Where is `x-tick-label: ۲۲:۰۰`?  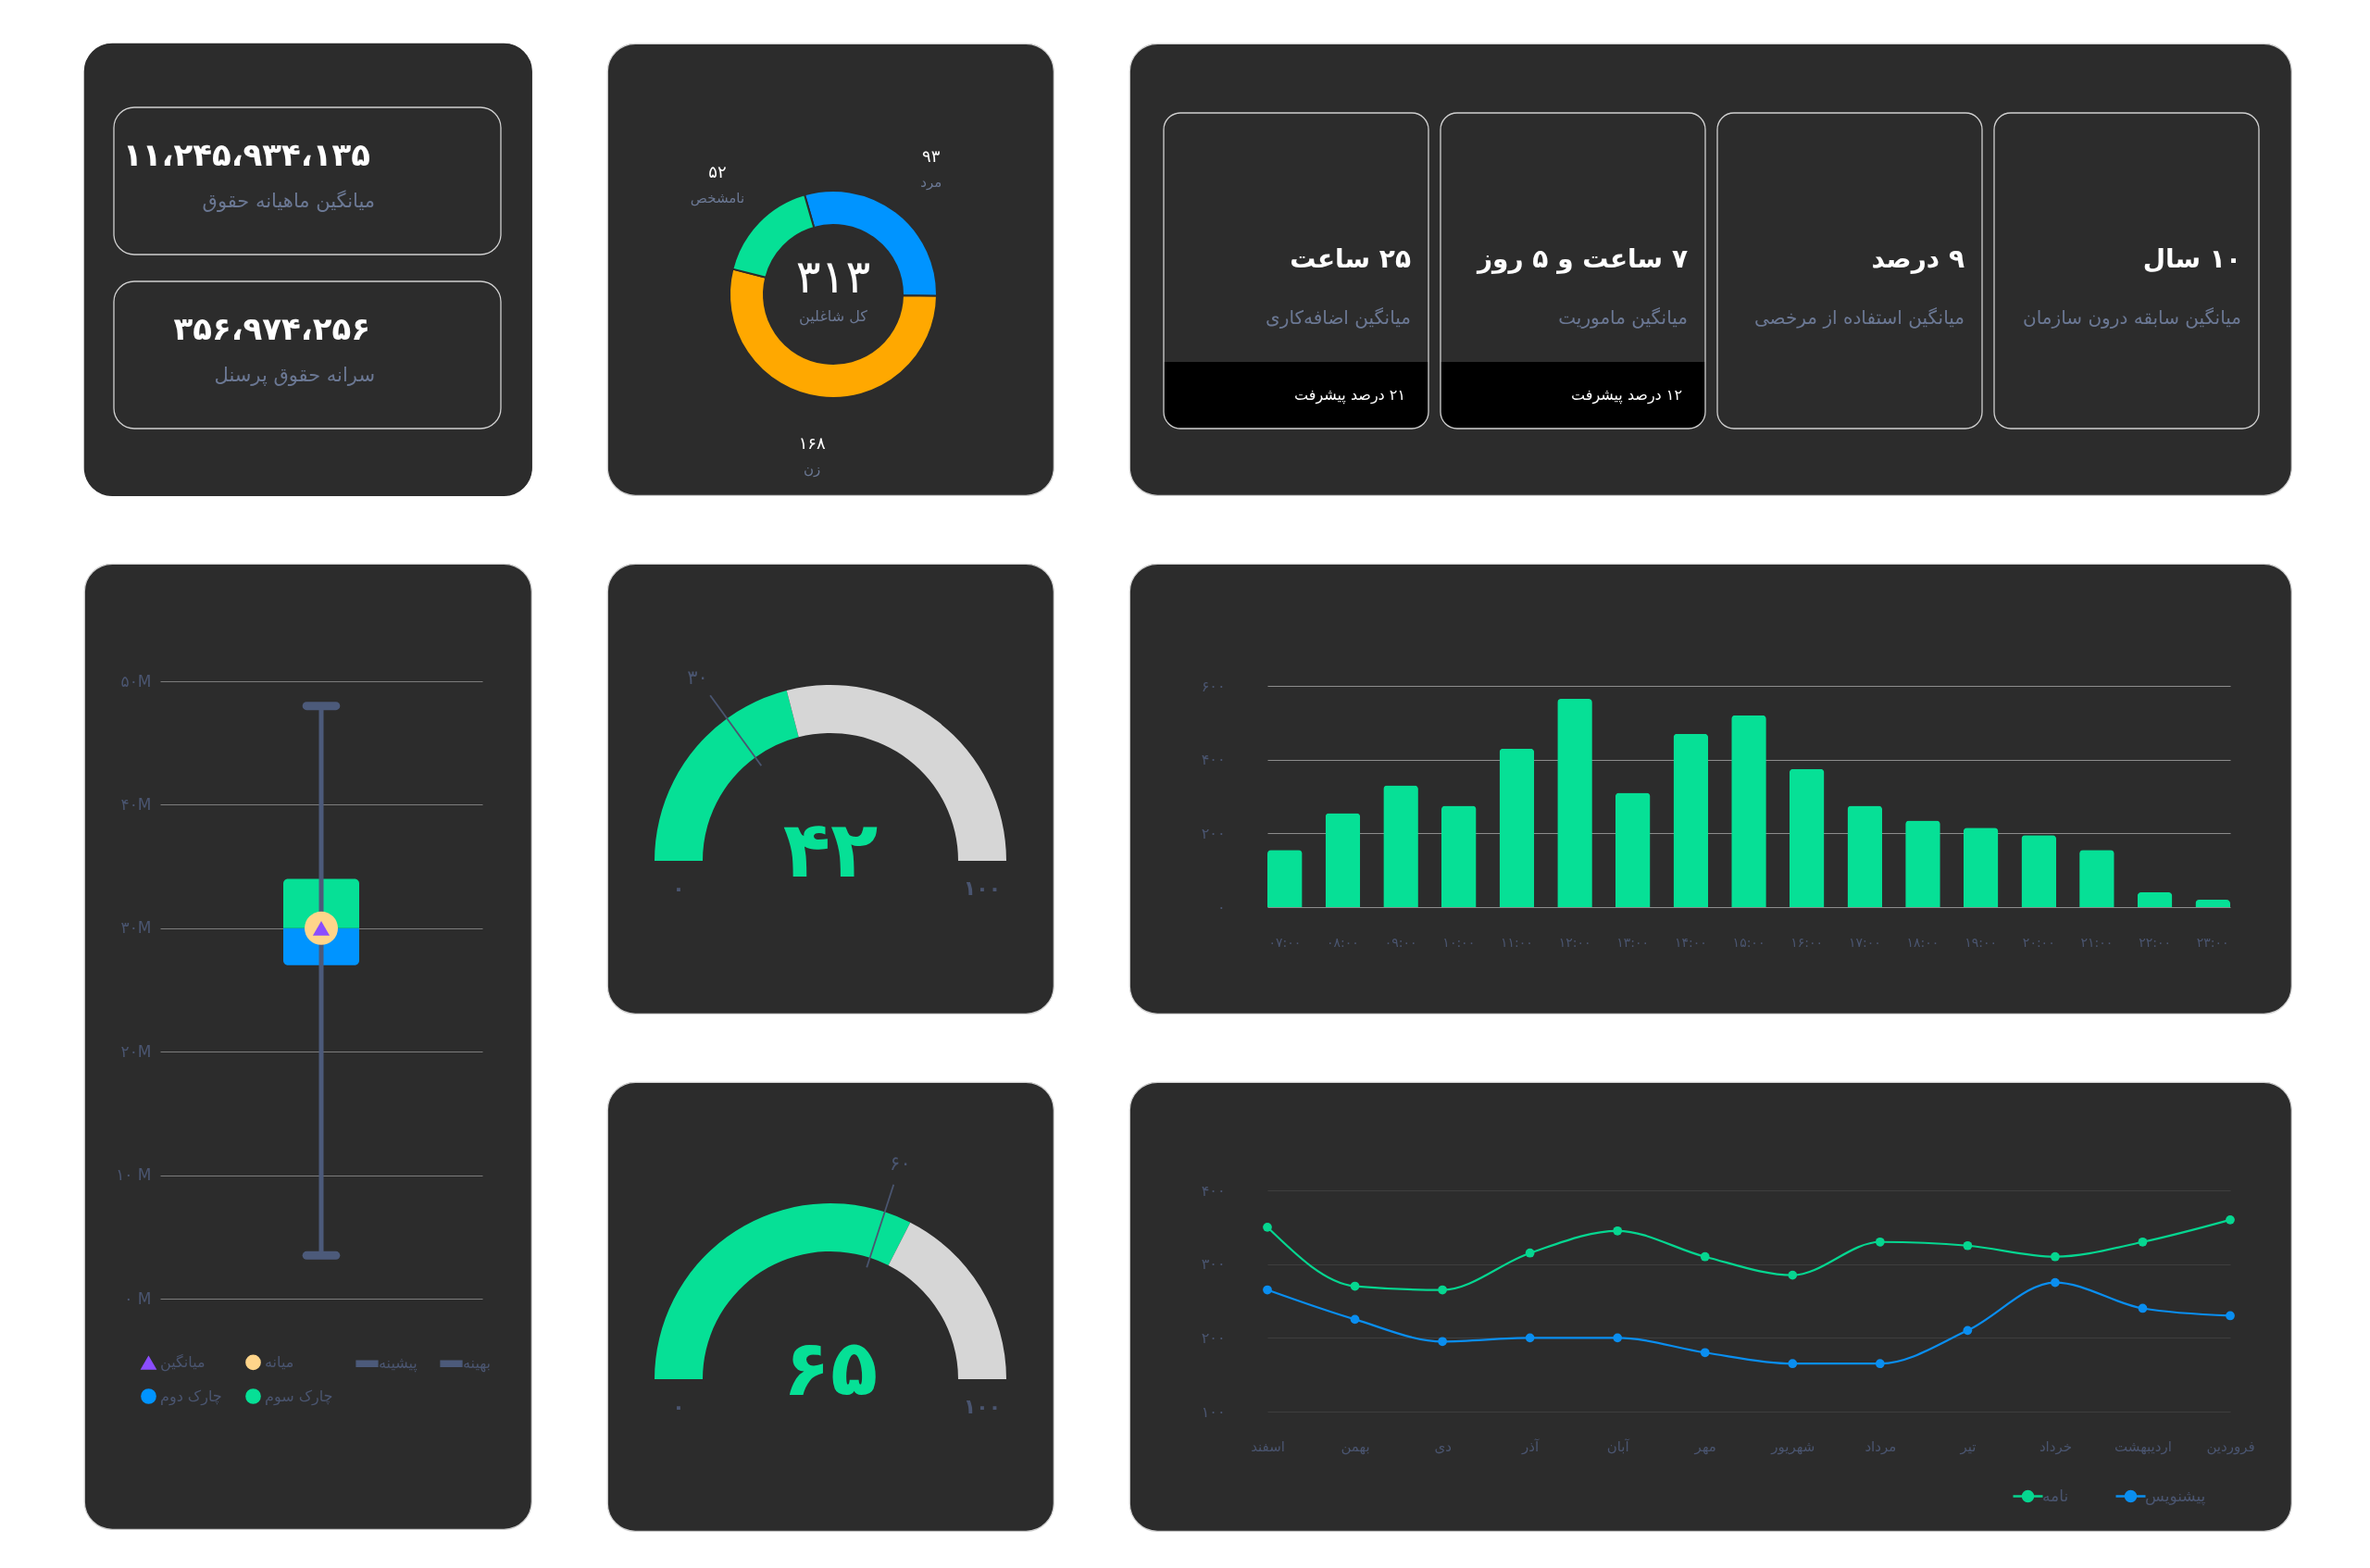 x-tick-label: ۲۲:۰۰ is located at coordinates (2155, 942).